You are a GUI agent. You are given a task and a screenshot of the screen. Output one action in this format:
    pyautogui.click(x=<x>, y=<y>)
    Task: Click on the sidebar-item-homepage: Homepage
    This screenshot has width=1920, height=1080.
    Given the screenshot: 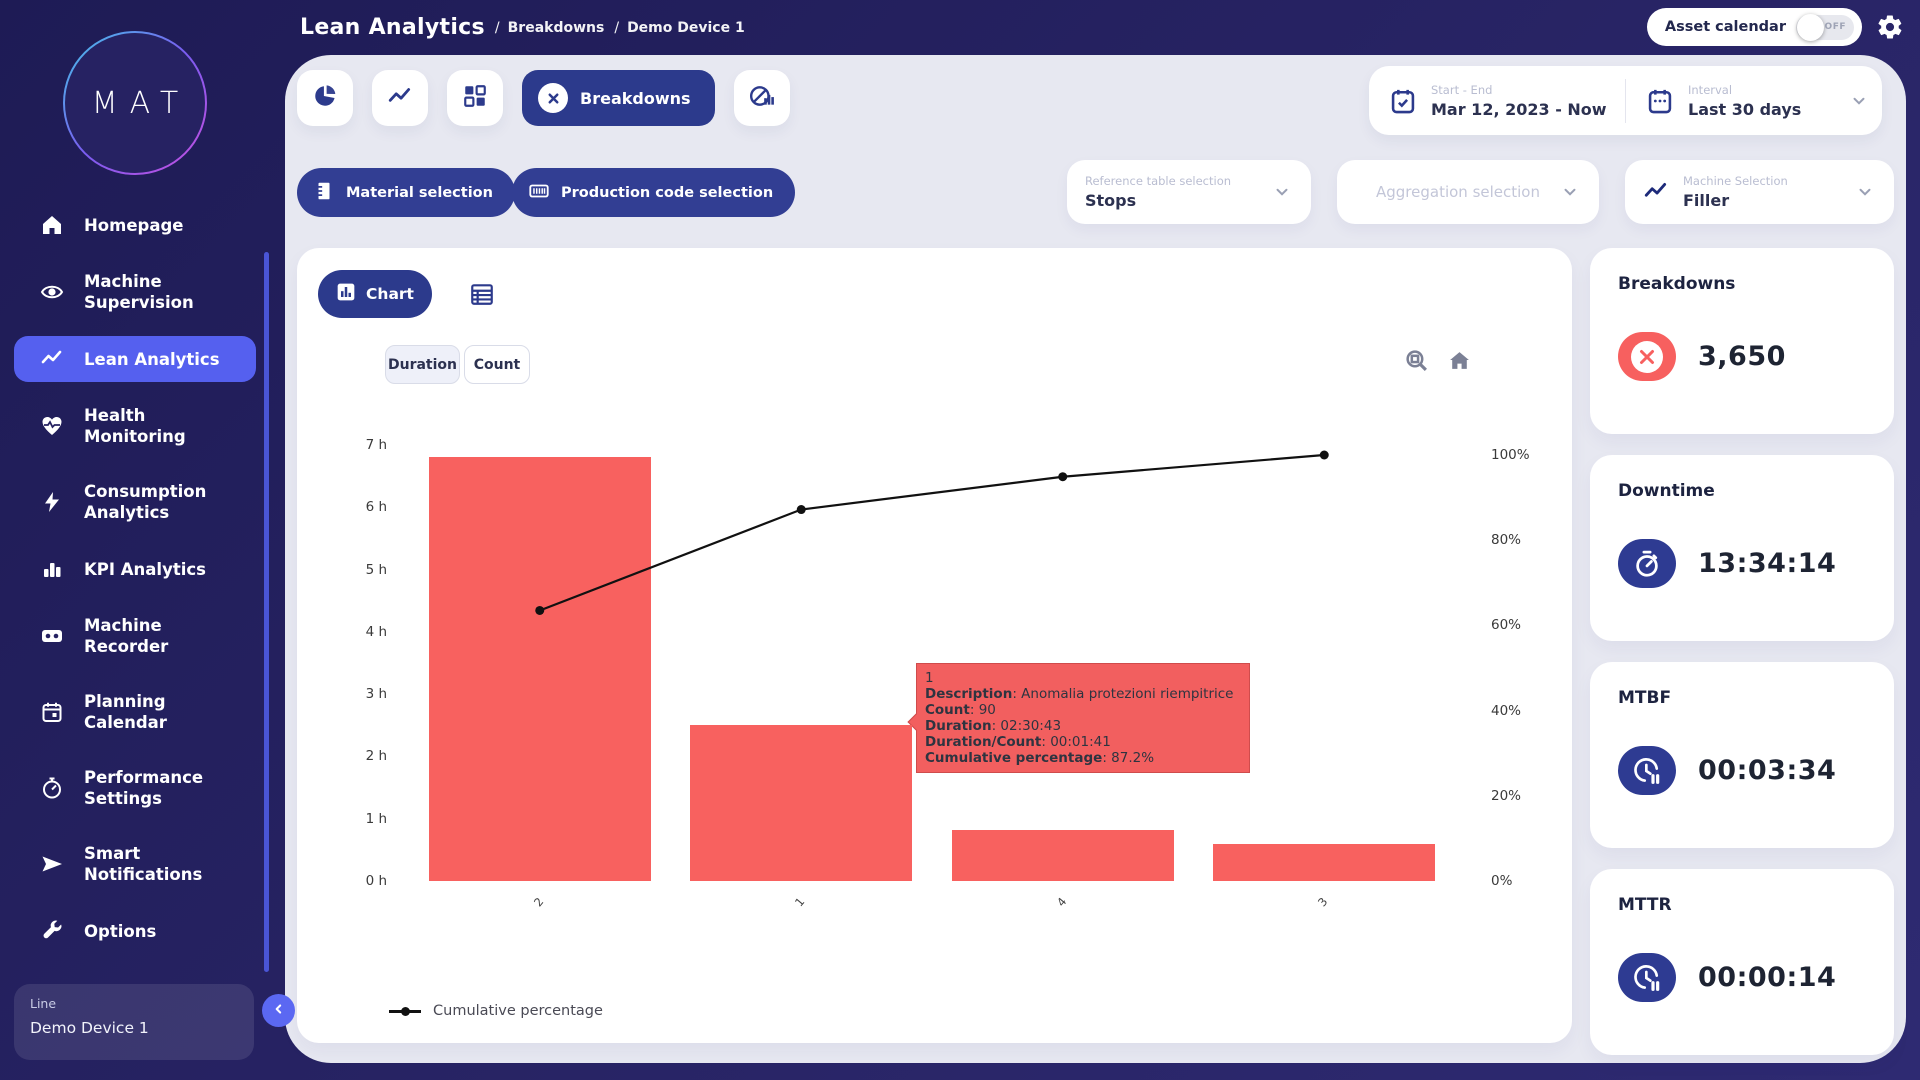 What is the action you would take?
    pyautogui.click(x=128, y=225)
    